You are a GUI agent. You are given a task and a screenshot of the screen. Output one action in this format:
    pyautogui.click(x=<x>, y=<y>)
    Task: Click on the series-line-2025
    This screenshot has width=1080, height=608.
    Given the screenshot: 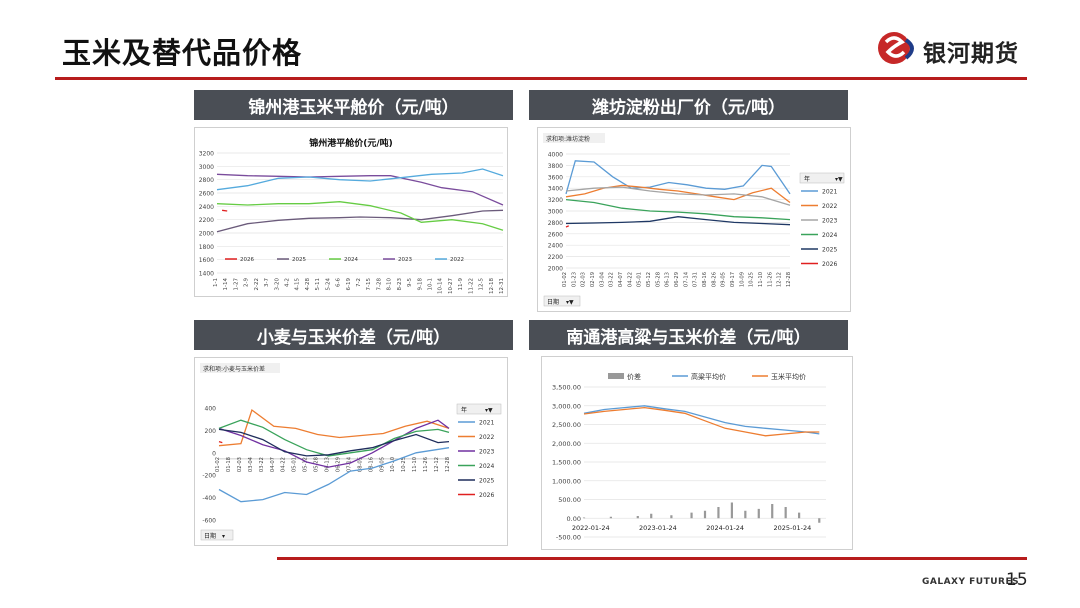 What is the action you would take?
    pyautogui.click(x=334, y=442)
    